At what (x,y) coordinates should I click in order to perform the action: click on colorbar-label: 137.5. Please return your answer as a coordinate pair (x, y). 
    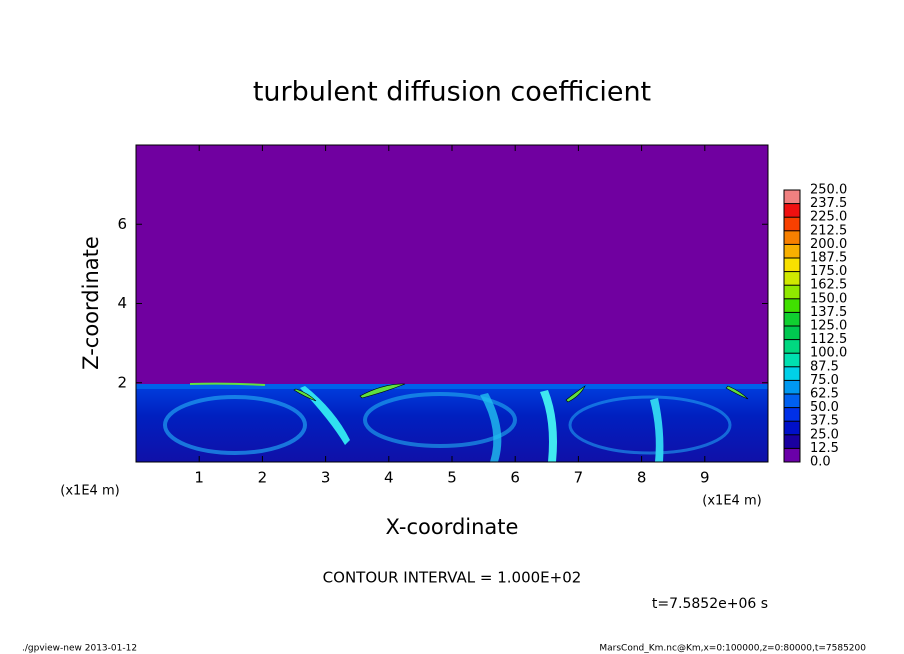
    Looking at the image, I should click on (828, 312).